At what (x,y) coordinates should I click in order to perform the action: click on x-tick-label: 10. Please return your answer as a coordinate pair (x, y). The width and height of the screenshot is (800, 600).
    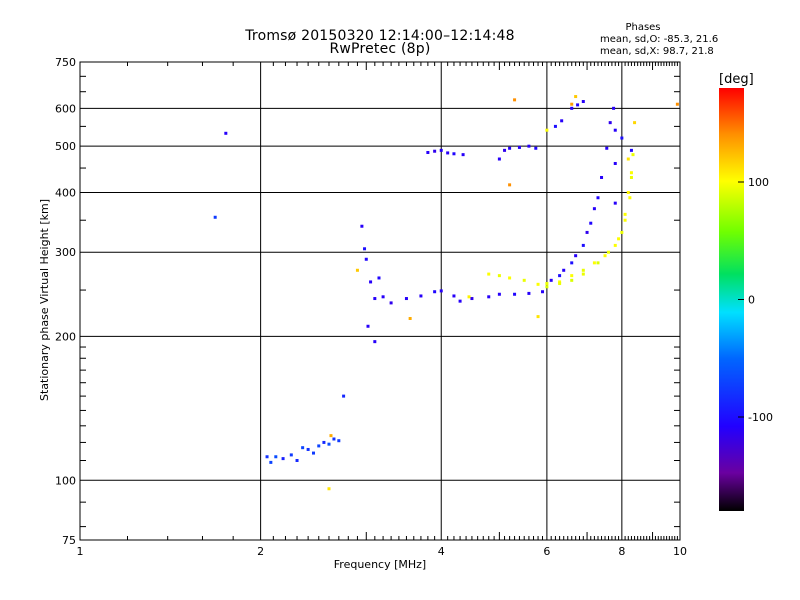
    Looking at the image, I should click on (680, 551).